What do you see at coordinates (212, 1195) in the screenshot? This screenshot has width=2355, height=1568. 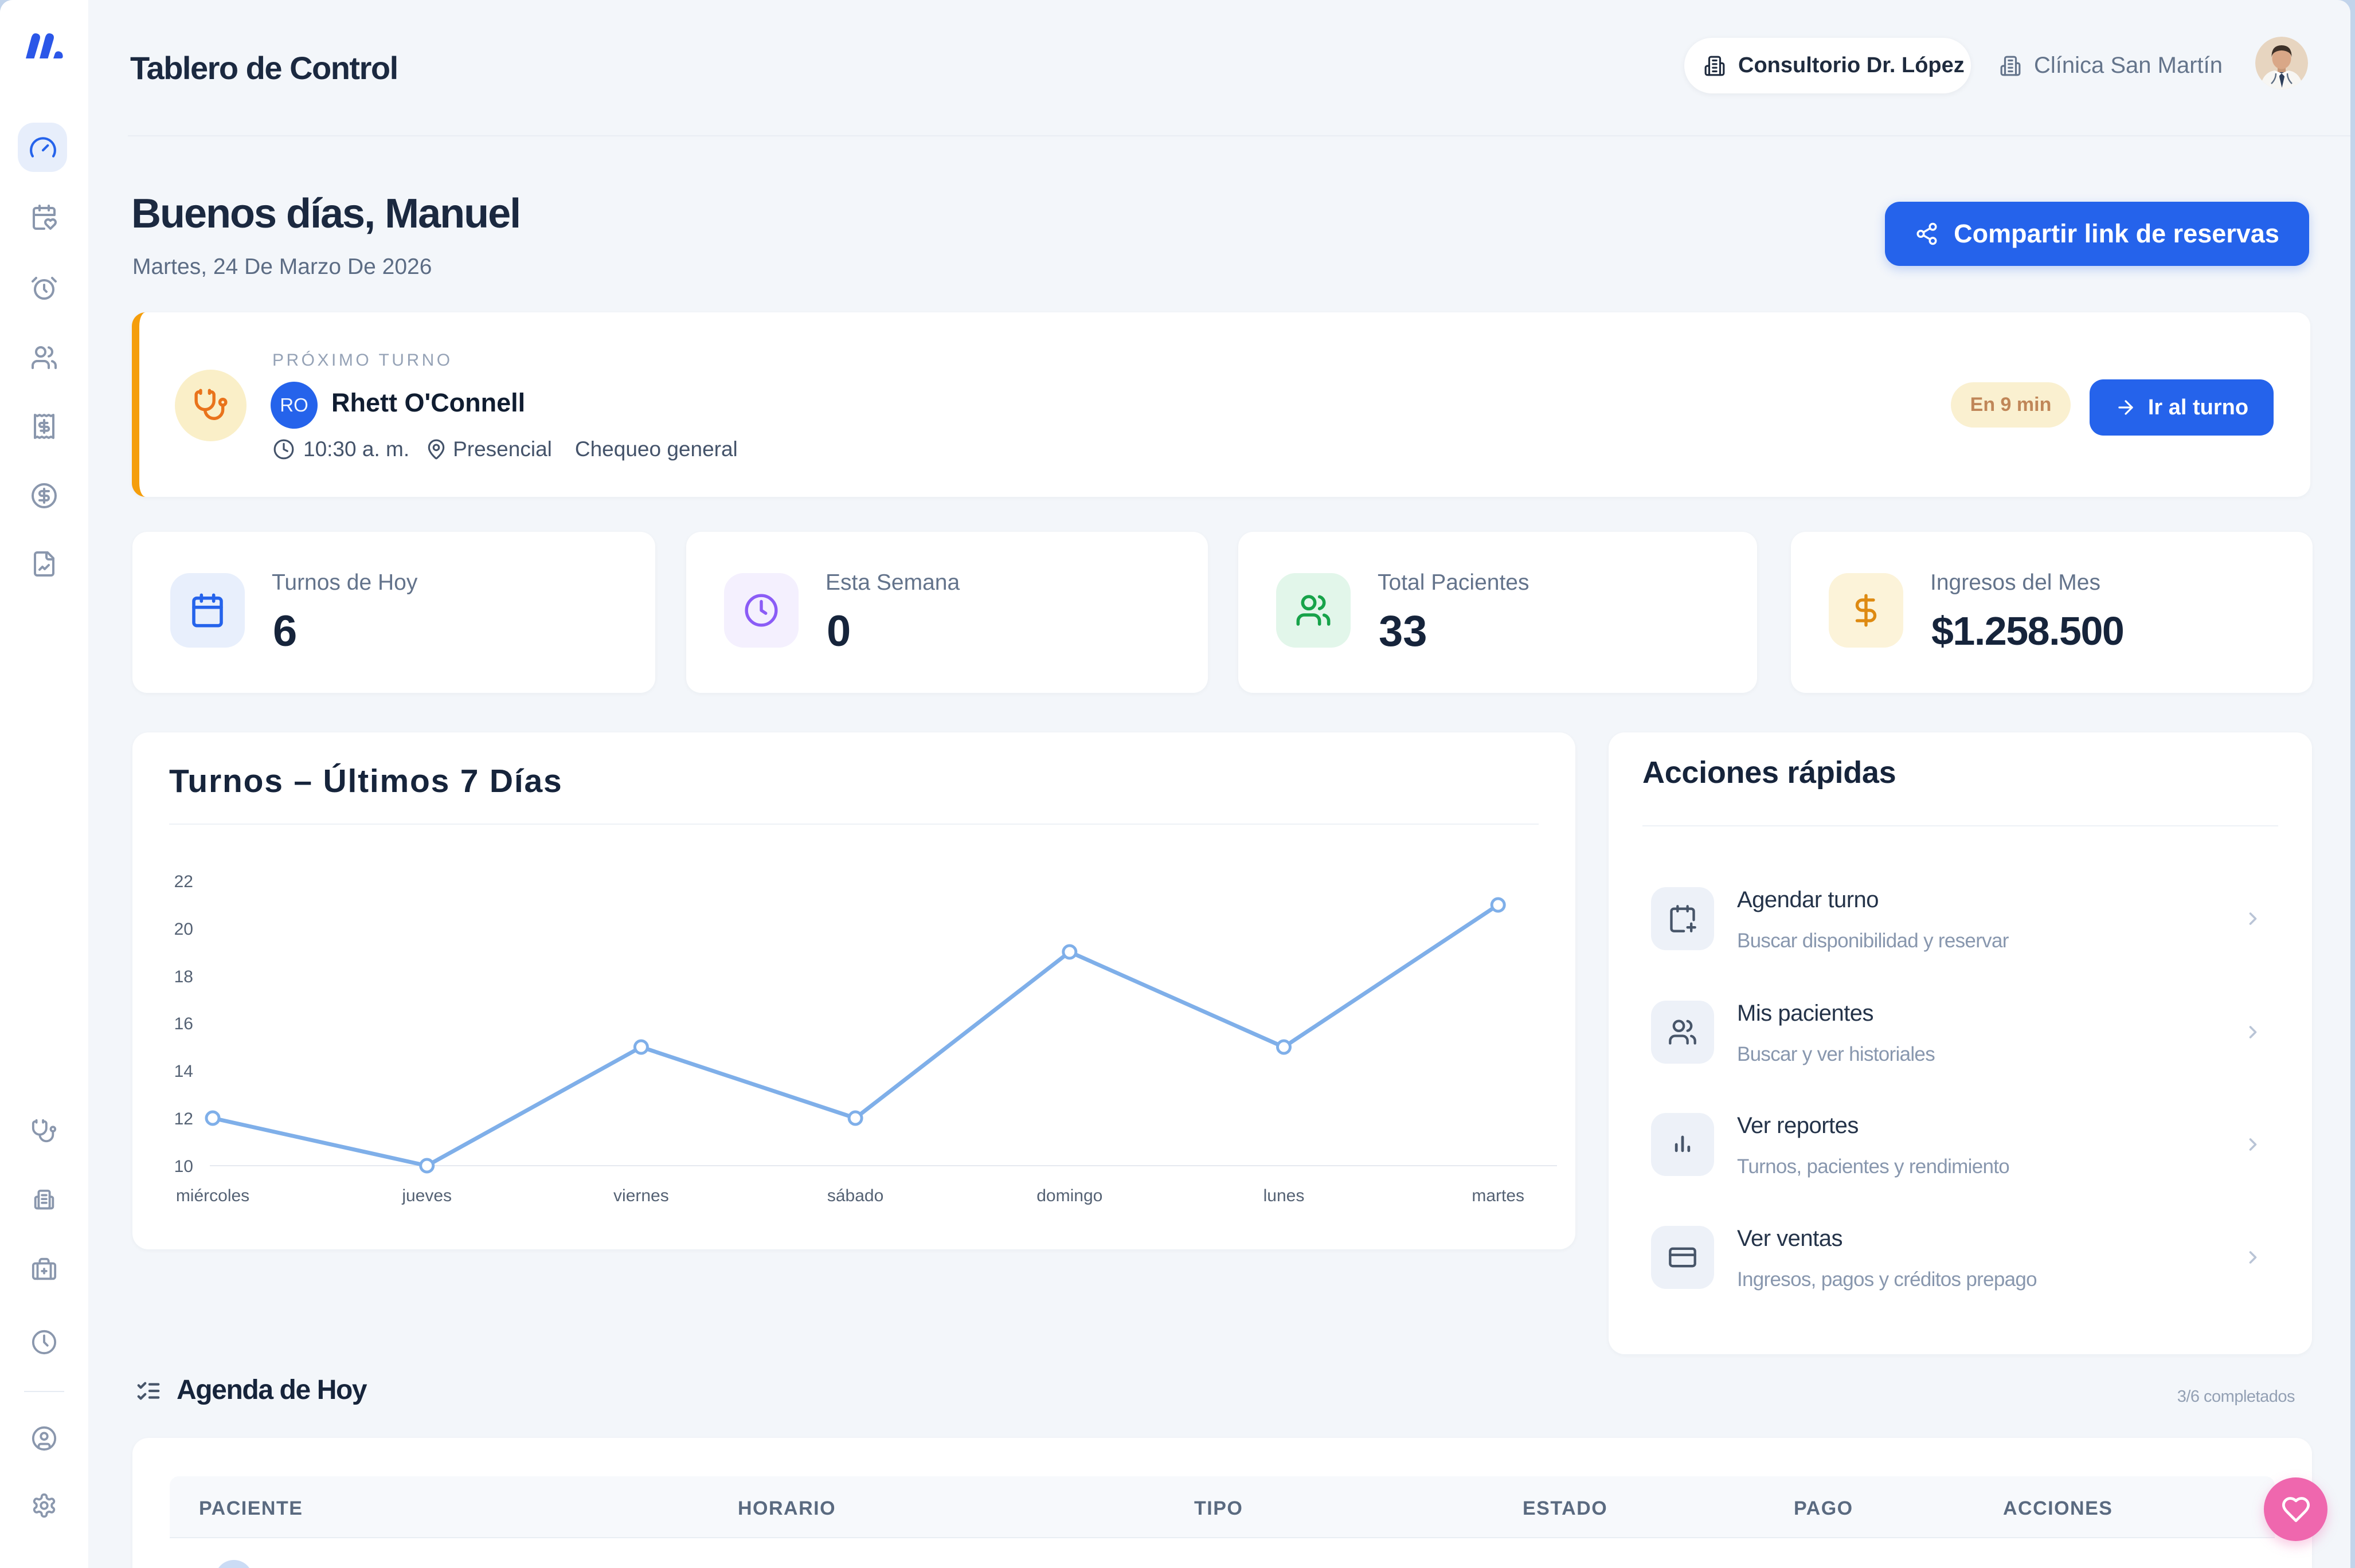 I see `svg-text: miércoles` at bounding box center [212, 1195].